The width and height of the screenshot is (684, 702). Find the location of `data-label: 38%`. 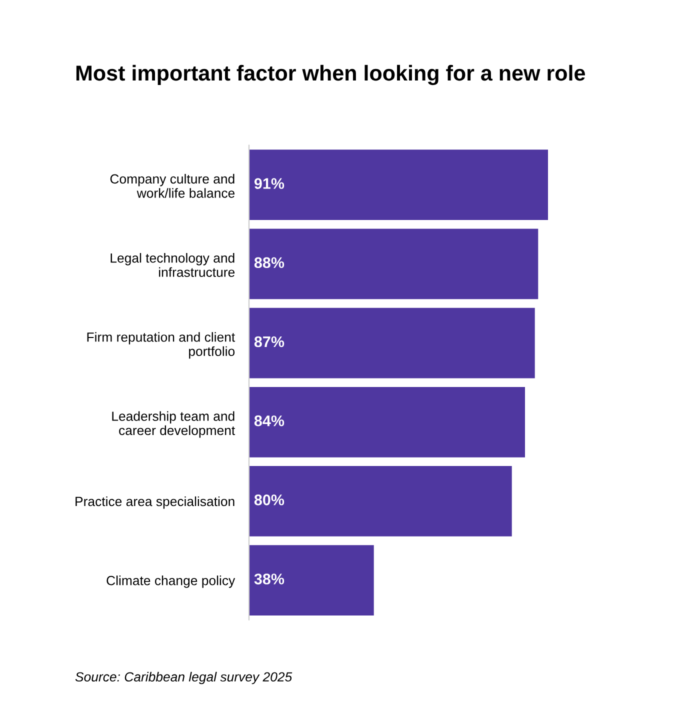

data-label: 38% is located at coordinates (269, 579).